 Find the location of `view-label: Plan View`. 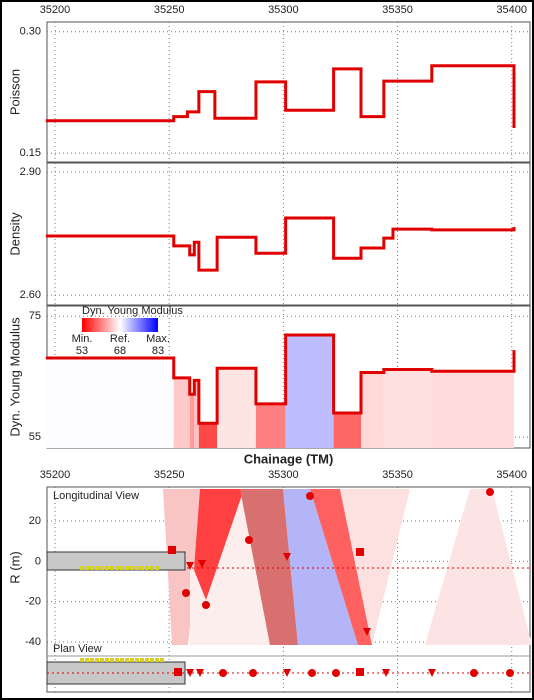

view-label: Plan View is located at coordinates (77, 649).